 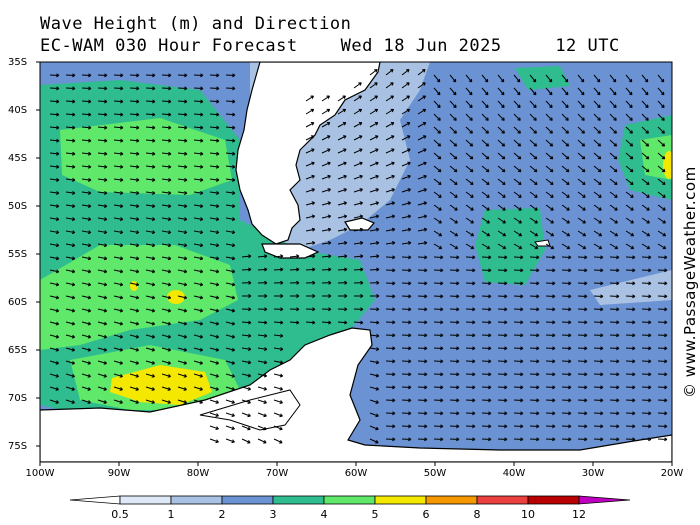 What do you see at coordinates (119, 473) in the screenshot?
I see `lon-label-90w: 90W` at bounding box center [119, 473].